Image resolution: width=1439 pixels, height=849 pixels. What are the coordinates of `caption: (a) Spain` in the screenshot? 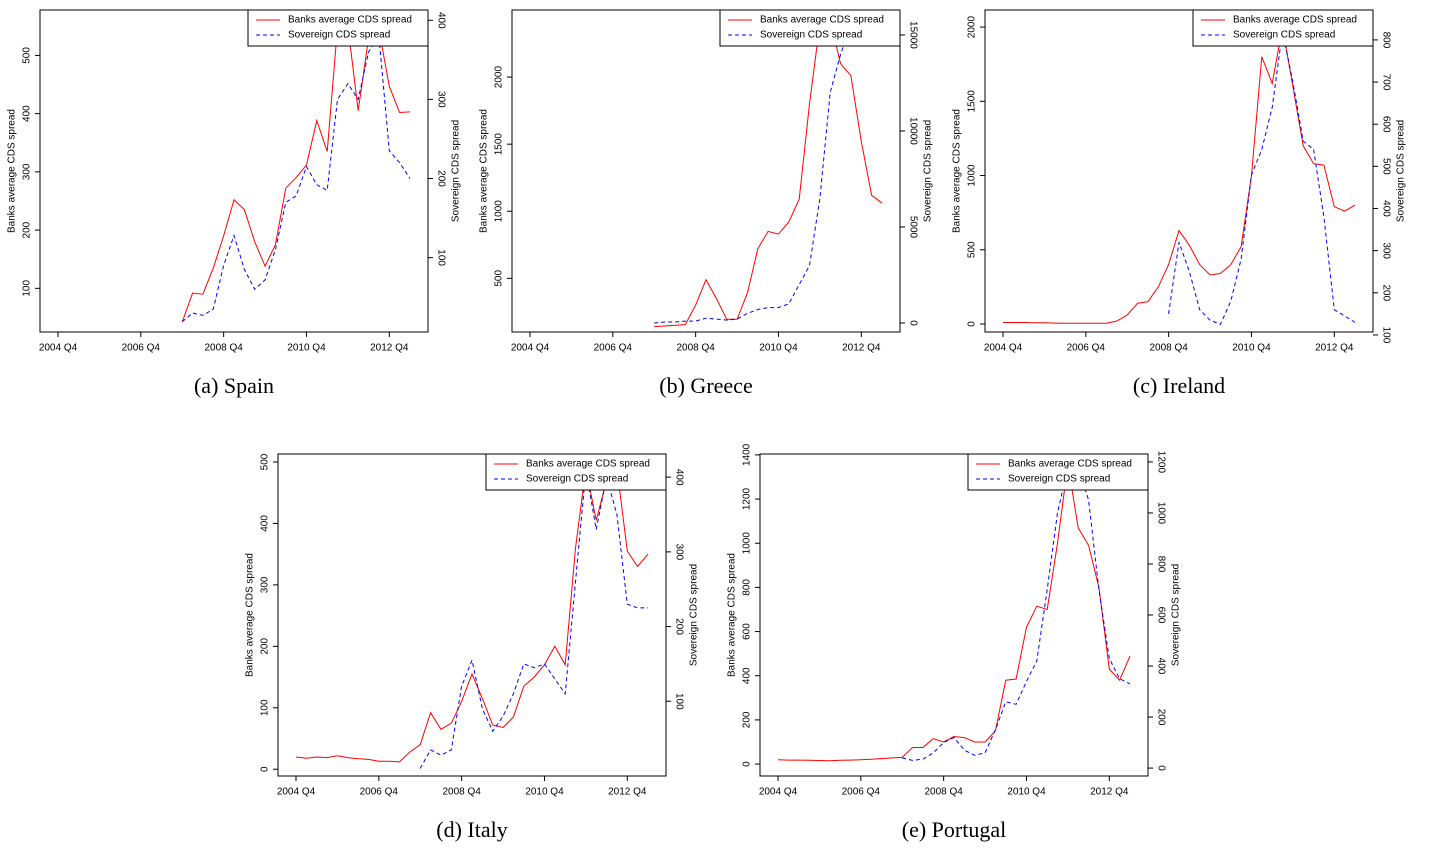 It's located at (234, 385).